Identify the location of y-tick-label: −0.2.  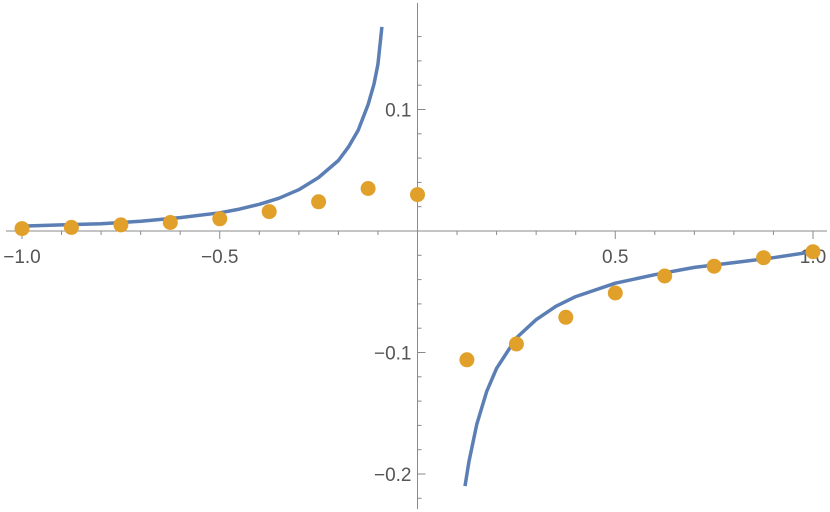
(393, 475).